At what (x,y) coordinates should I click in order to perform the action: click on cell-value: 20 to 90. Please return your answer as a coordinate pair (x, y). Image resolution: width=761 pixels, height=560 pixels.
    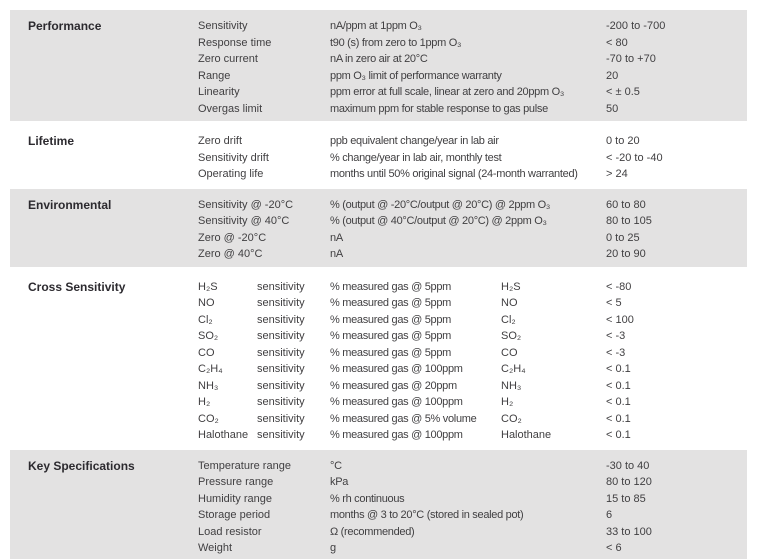
    Looking at the image, I should click on (626, 254).